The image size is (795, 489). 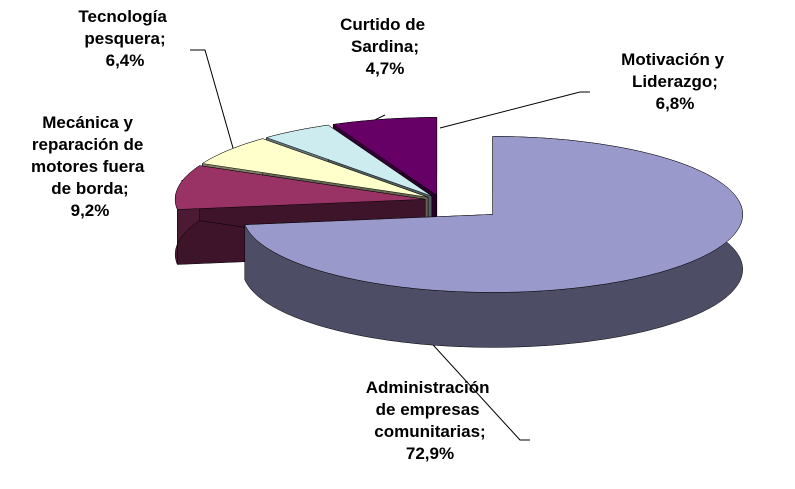 I want to click on value-label: 72,9%, so click(x=430, y=453).